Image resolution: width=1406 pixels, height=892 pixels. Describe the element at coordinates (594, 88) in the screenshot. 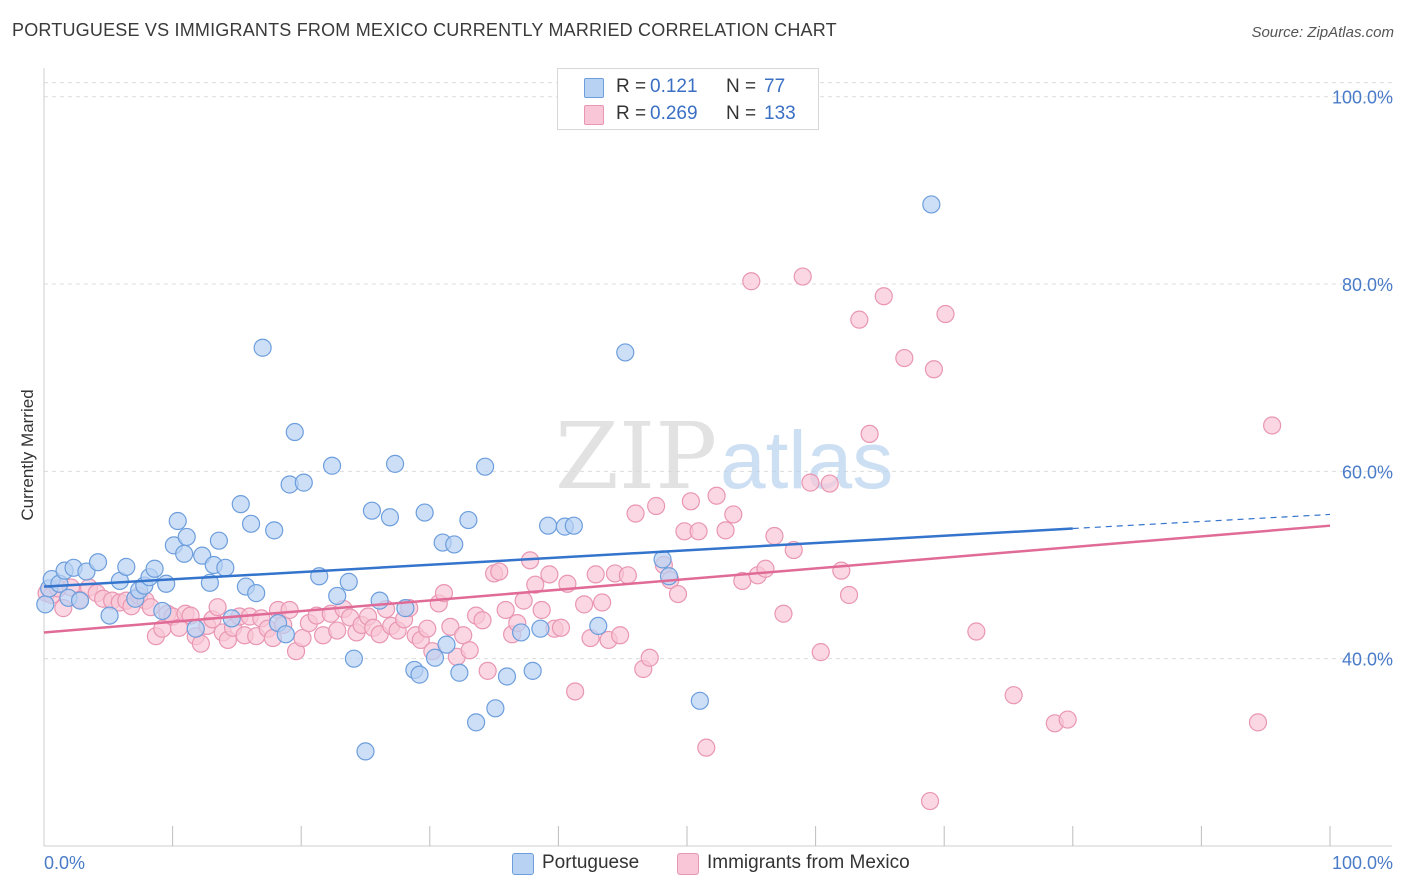

I see `legend-swatch-blue` at that location.